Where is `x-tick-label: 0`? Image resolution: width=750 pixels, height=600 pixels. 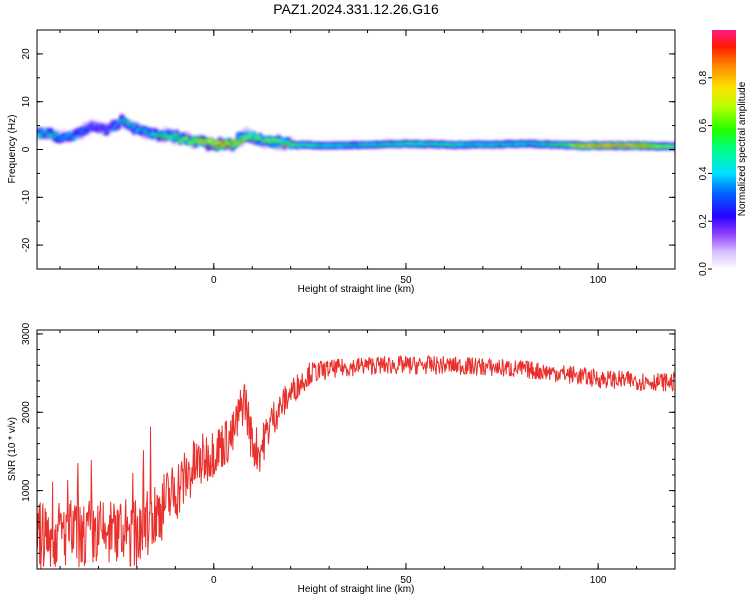
x-tick-label: 0 is located at coordinates (214, 280).